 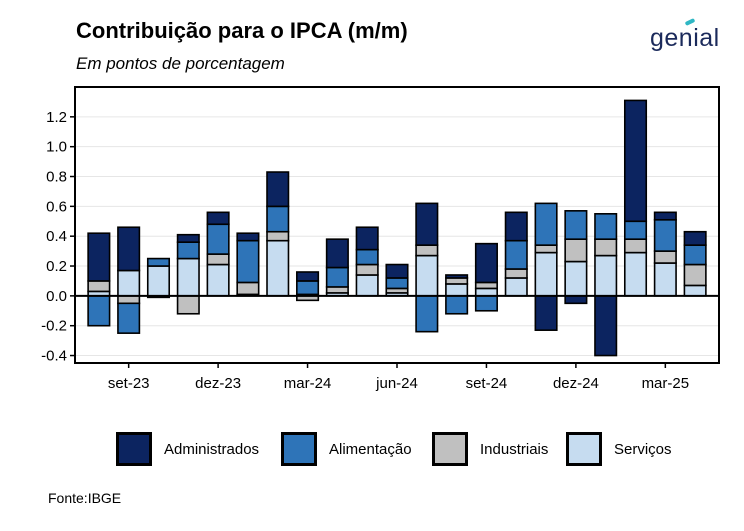 I want to click on x-tick-label: mar-25, so click(x=666, y=383).